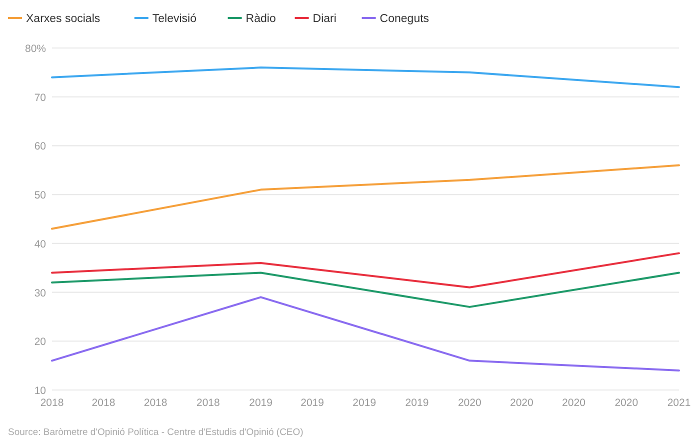 The width and height of the screenshot is (691, 447). Describe the element at coordinates (174, 19) in the screenshot. I see `legend-label: Televisió` at that location.